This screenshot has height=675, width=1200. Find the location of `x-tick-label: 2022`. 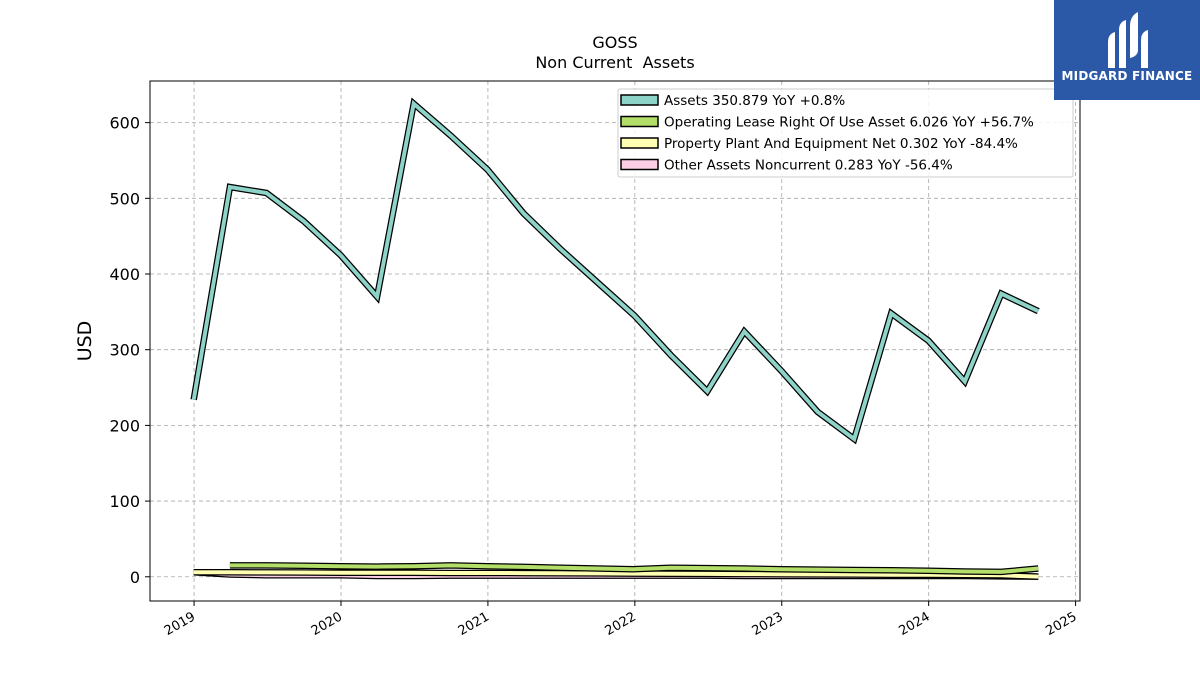

x-tick-label: 2022 is located at coordinates (621, 624).